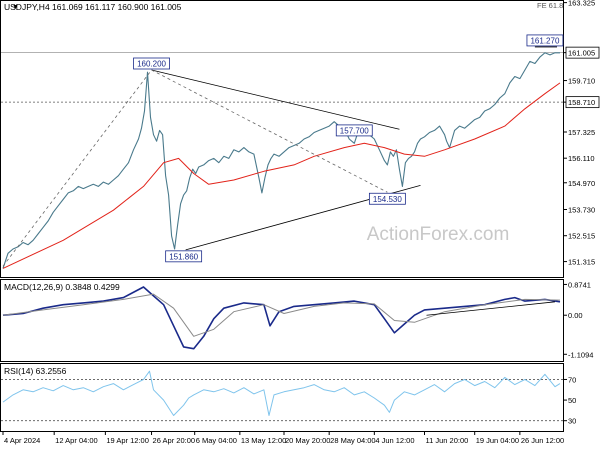 The width and height of the screenshot is (600, 450). What do you see at coordinates (352, 440) in the screenshot?
I see `x-tick-label: 28 May 04:00` at bounding box center [352, 440].